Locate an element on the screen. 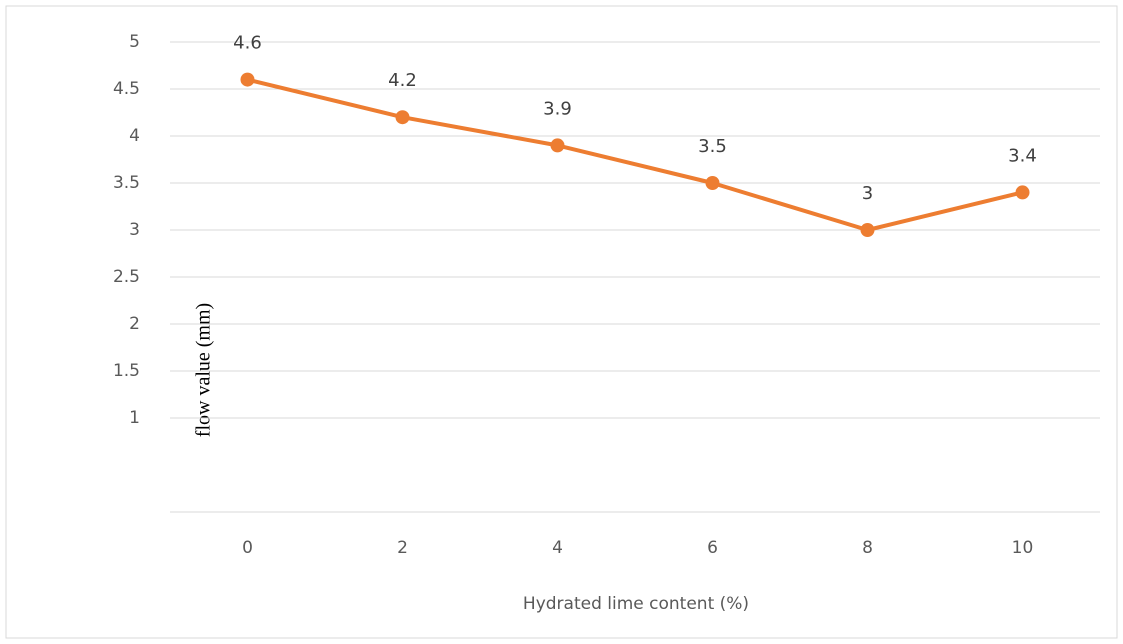 The image size is (1123, 644). x-tick-label: 6 is located at coordinates (712, 548).